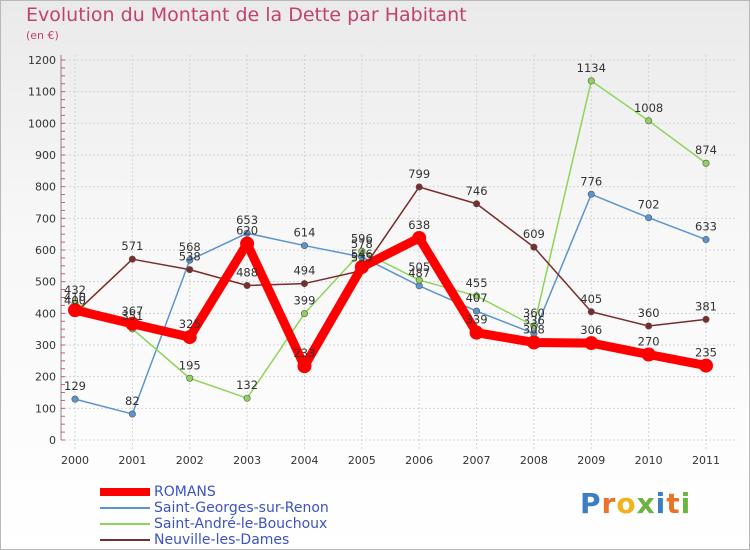 This screenshot has height=550, width=750. Describe the element at coordinates (626, 503) in the screenshot. I see `logo-letter: o` at that location.